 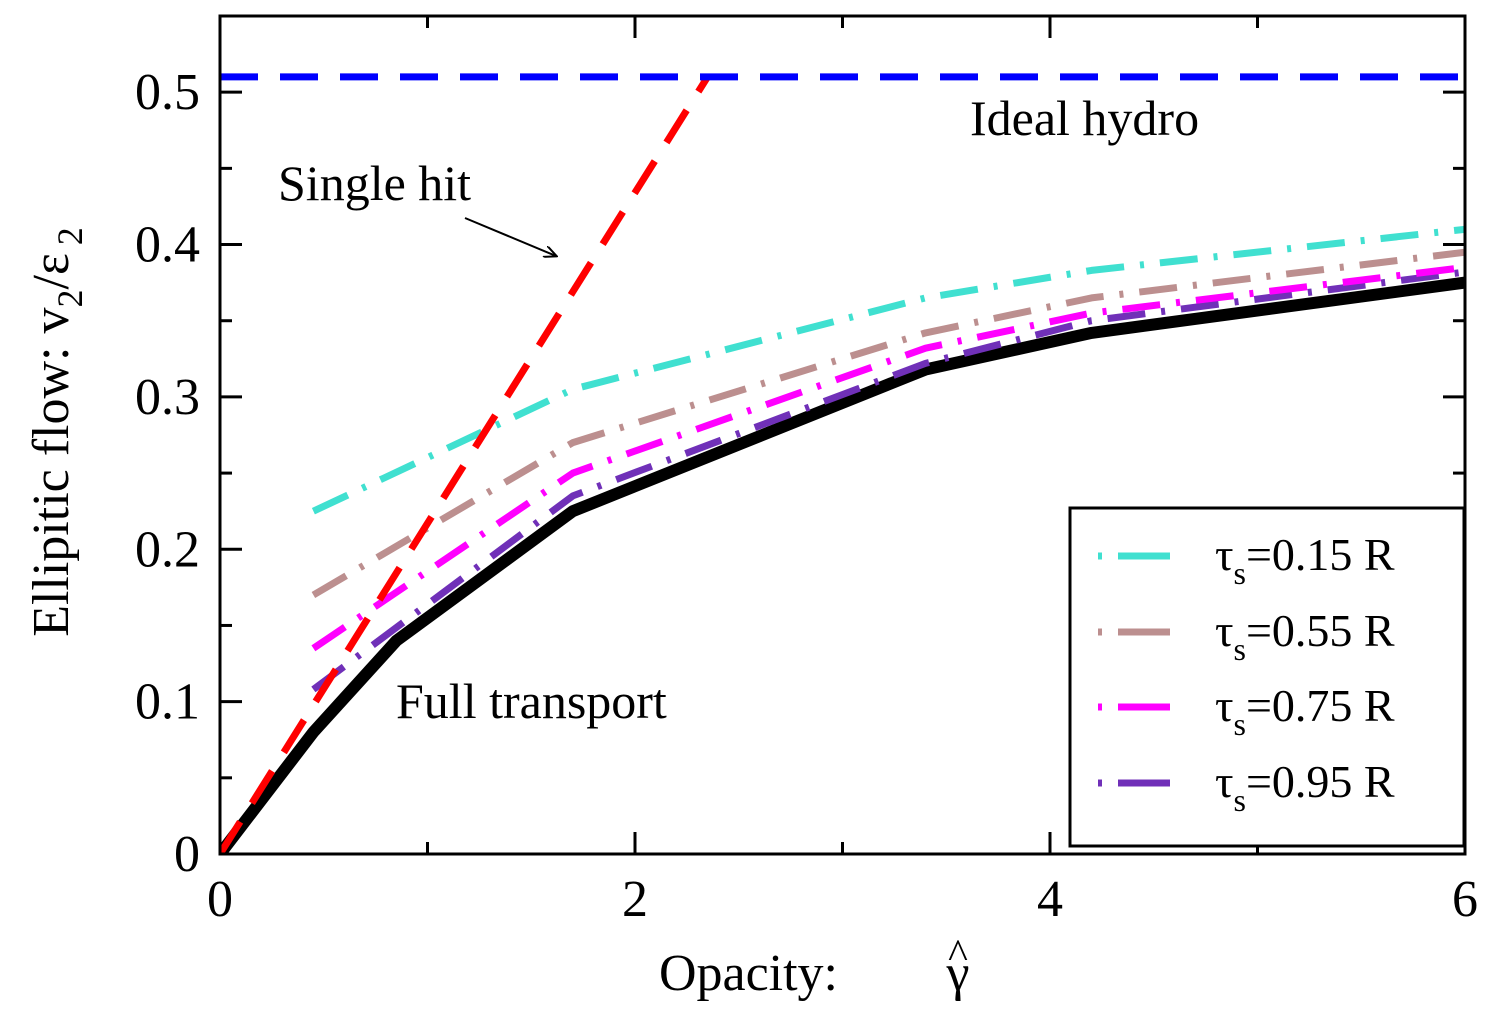 I want to click on legend-label-t015: τs=0.15 R, so click(x=1305, y=560).